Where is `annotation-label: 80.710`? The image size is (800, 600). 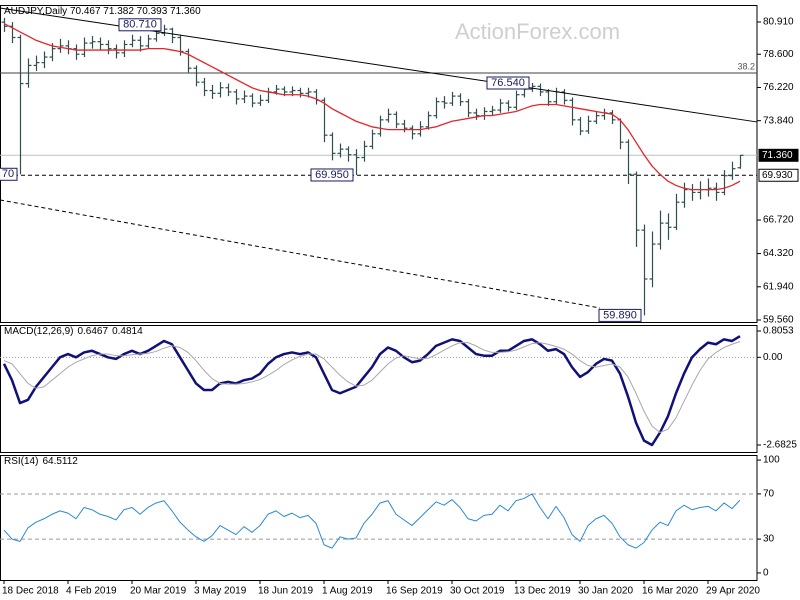
annotation-label: 80.710 is located at coordinates (140, 25).